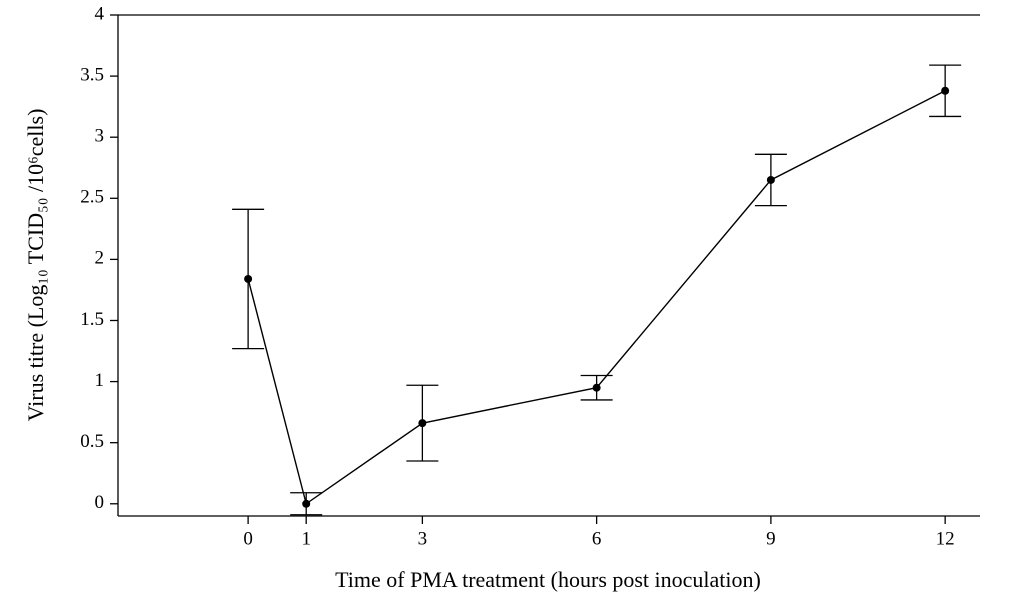 This screenshot has width=1009, height=600. I want to click on x-tick-label: 12, so click(945, 538).